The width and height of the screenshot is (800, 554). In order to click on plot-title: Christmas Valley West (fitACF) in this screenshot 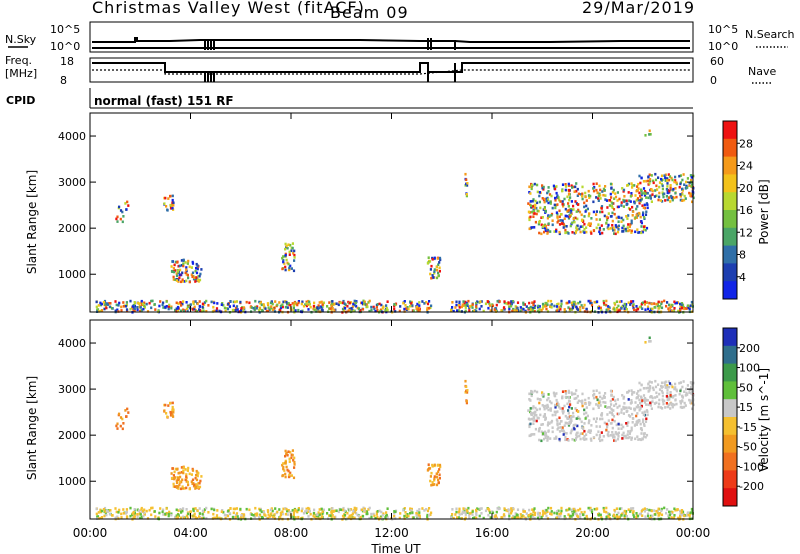, I will do `click(228, 8)`.